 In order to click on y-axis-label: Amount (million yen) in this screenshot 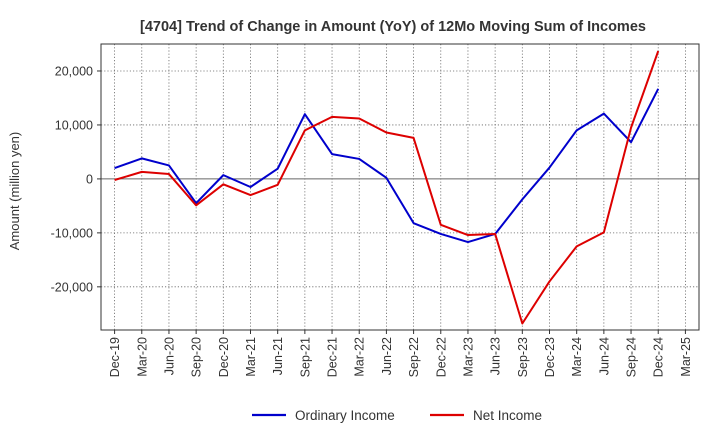, I will do `click(14, 191)`.